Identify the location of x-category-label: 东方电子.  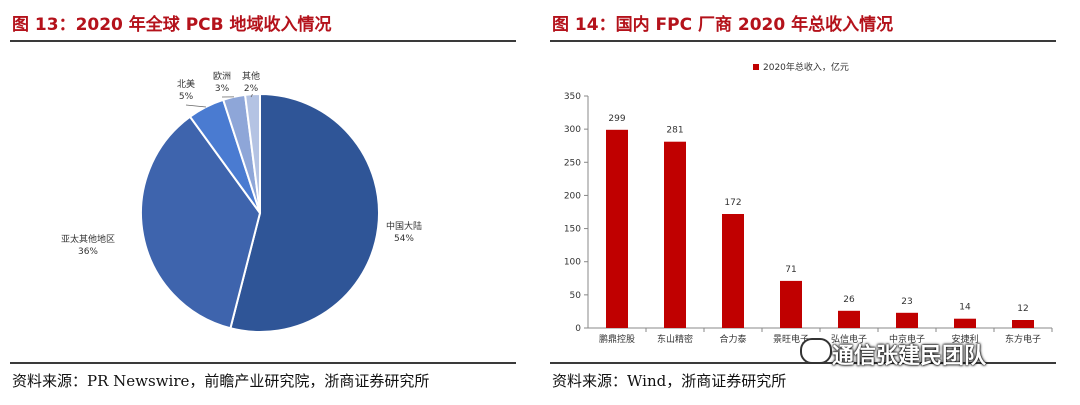
(1023, 339).